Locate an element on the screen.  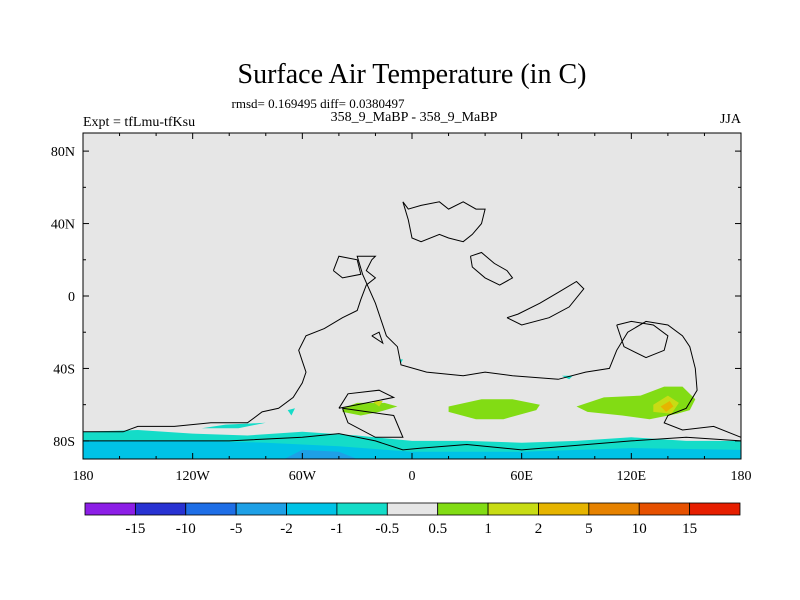
colorbar-label: -10 is located at coordinates (186, 529).